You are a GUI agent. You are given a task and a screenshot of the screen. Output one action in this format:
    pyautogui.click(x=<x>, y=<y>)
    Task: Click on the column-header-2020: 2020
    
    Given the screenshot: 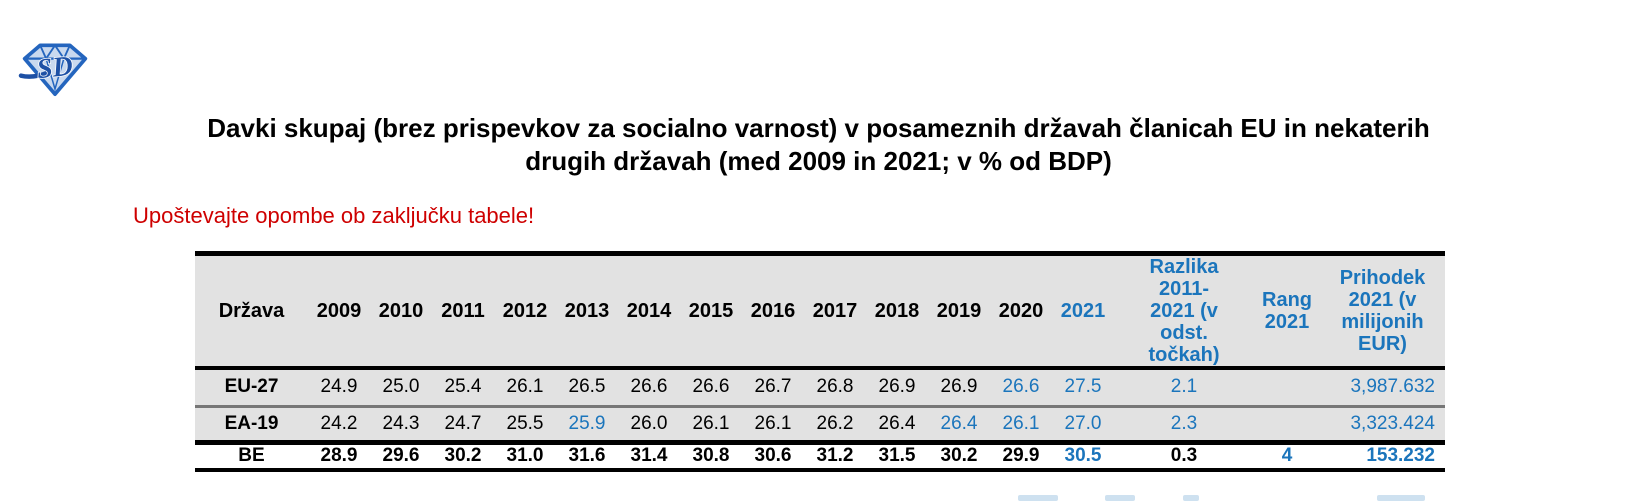 What is the action you would take?
    pyautogui.click(x=1021, y=311)
    